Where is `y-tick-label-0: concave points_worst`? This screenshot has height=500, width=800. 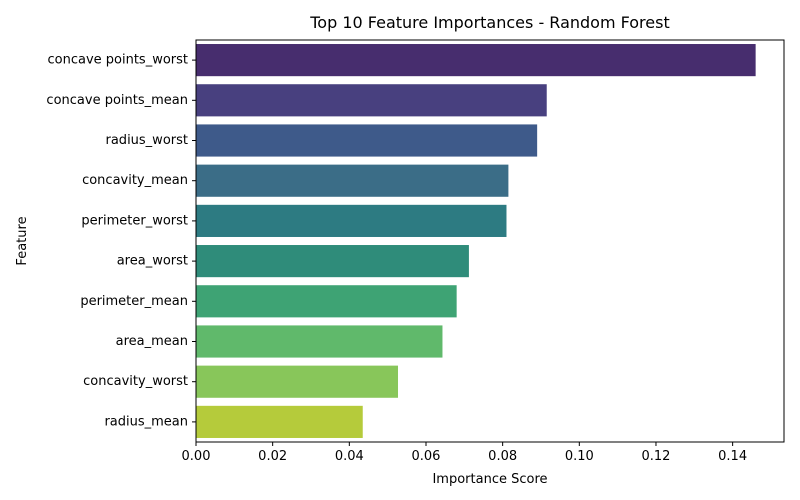
y-tick-label-0: concave points_worst is located at coordinates (117, 60).